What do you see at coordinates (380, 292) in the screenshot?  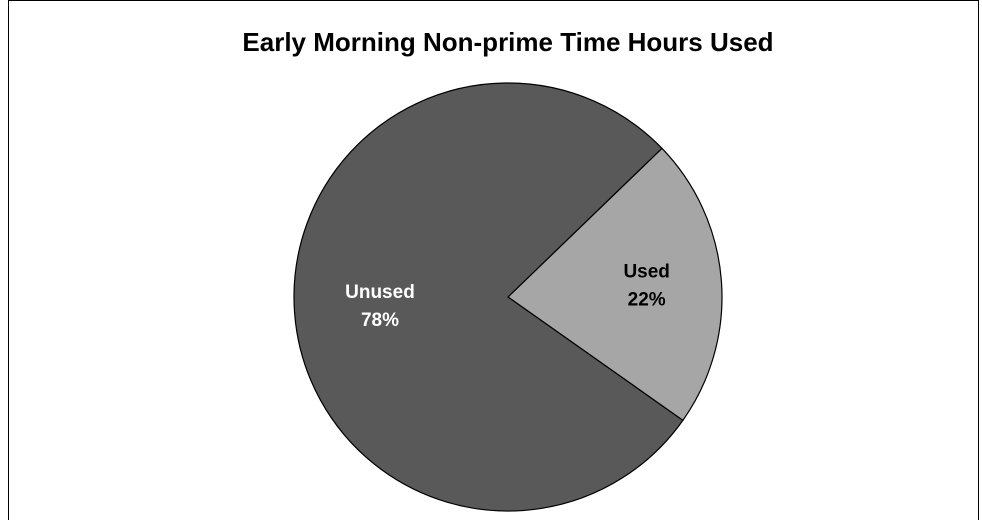 I see `slice-label: Unused` at bounding box center [380, 292].